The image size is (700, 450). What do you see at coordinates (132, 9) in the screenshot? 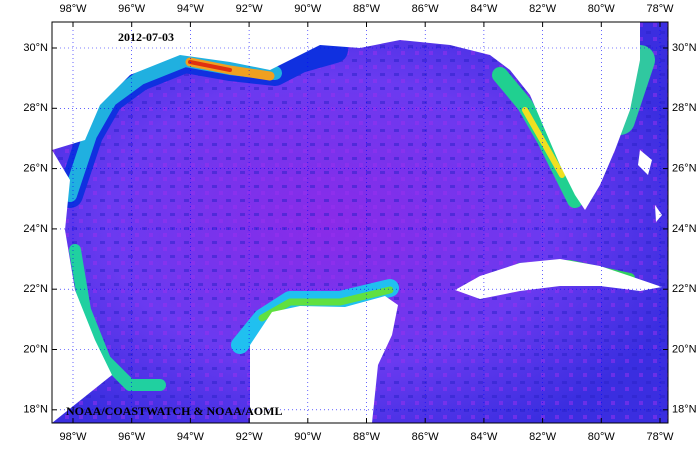
I see `lon-label-top: 96°W` at bounding box center [132, 9].